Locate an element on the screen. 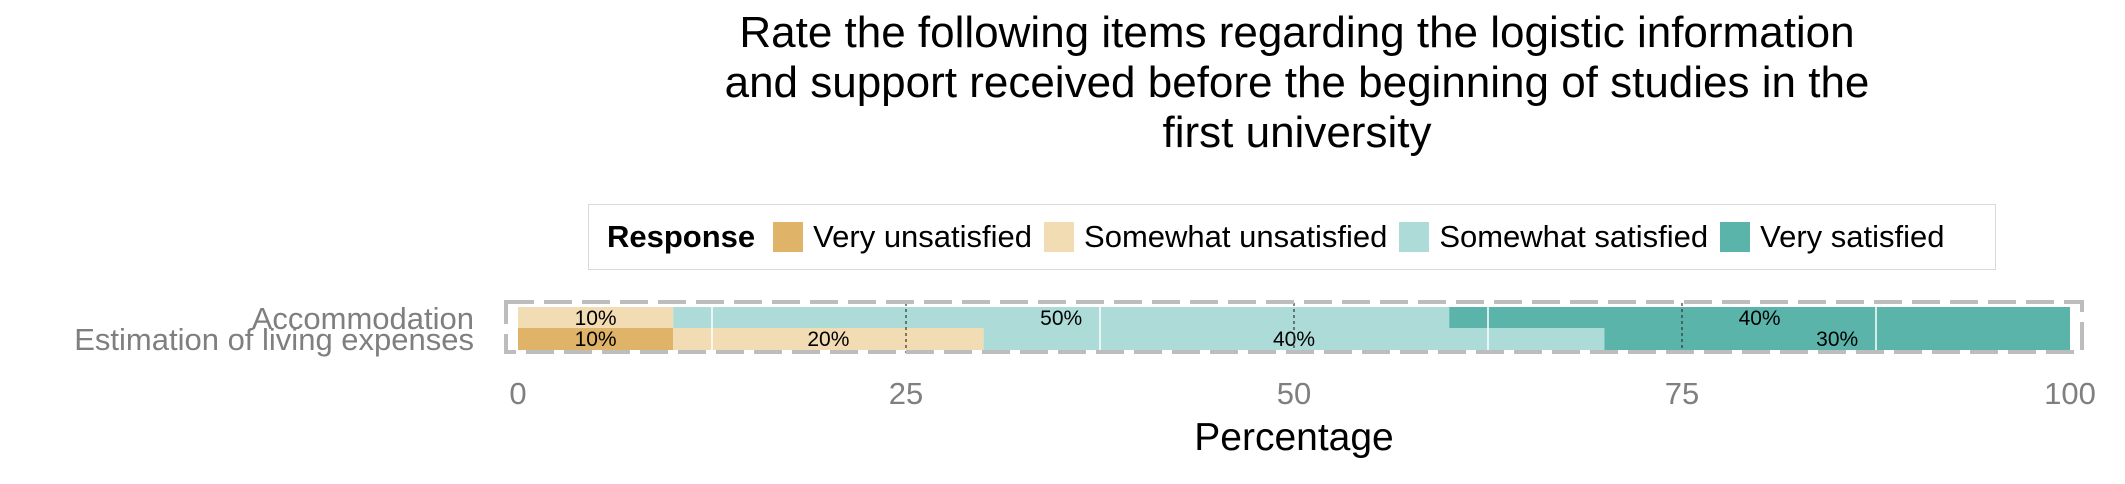 This screenshot has height=484, width=2125. category-label: Accommodation is located at coordinates (363, 318).